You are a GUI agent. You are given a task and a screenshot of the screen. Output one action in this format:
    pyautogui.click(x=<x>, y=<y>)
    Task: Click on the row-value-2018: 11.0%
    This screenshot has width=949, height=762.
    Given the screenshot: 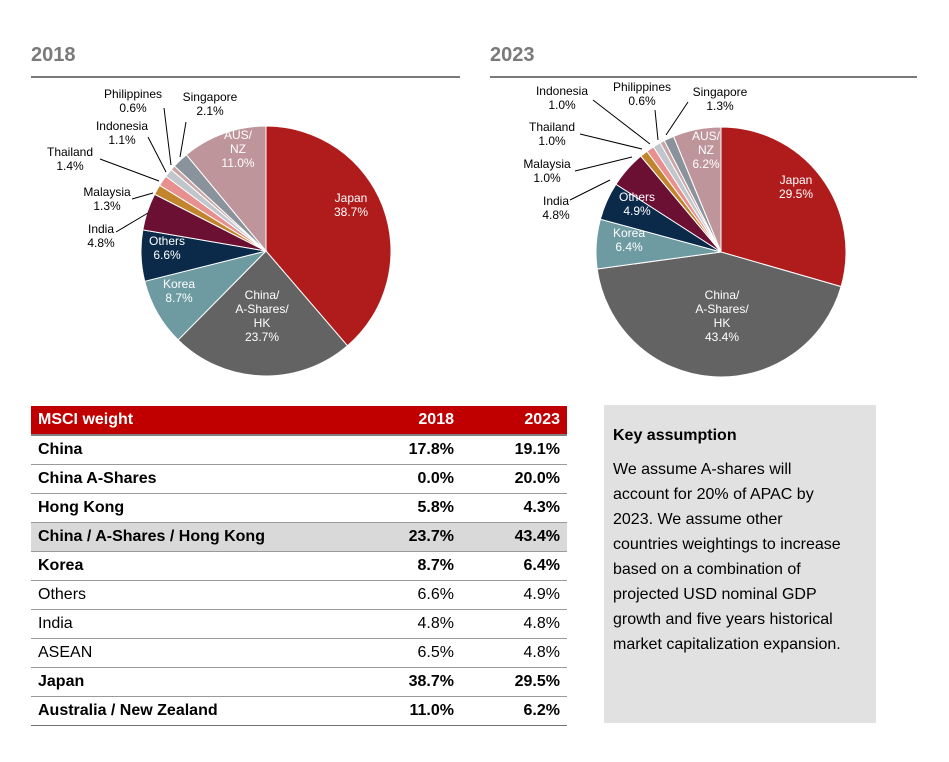 What is the action you would take?
    pyautogui.click(x=408, y=711)
    